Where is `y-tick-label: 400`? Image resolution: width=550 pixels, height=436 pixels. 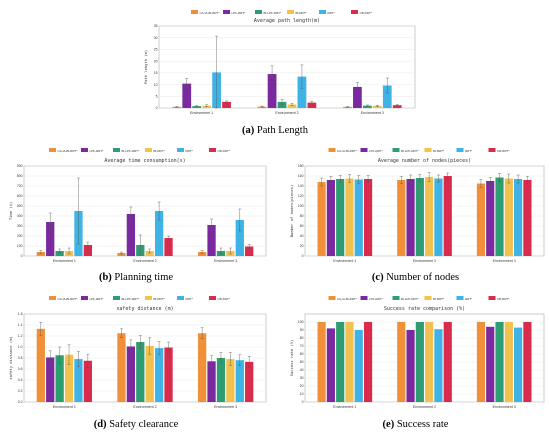 y-tick-label: 400 is located at coordinates (20, 216).